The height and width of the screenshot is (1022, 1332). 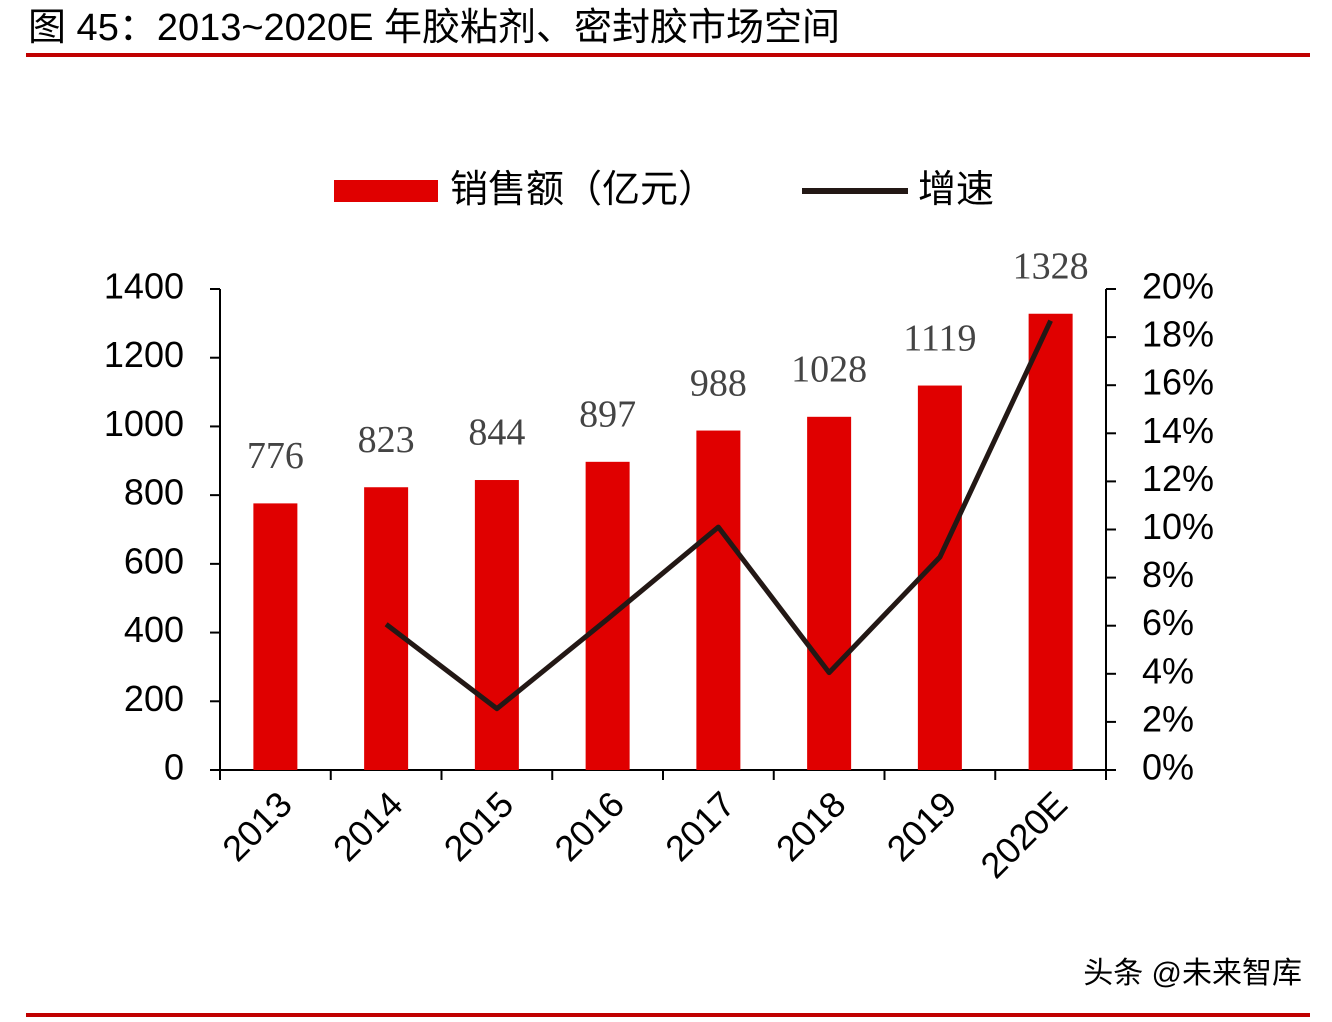 I want to click on value-label: 988, so click(x=718, y=383).